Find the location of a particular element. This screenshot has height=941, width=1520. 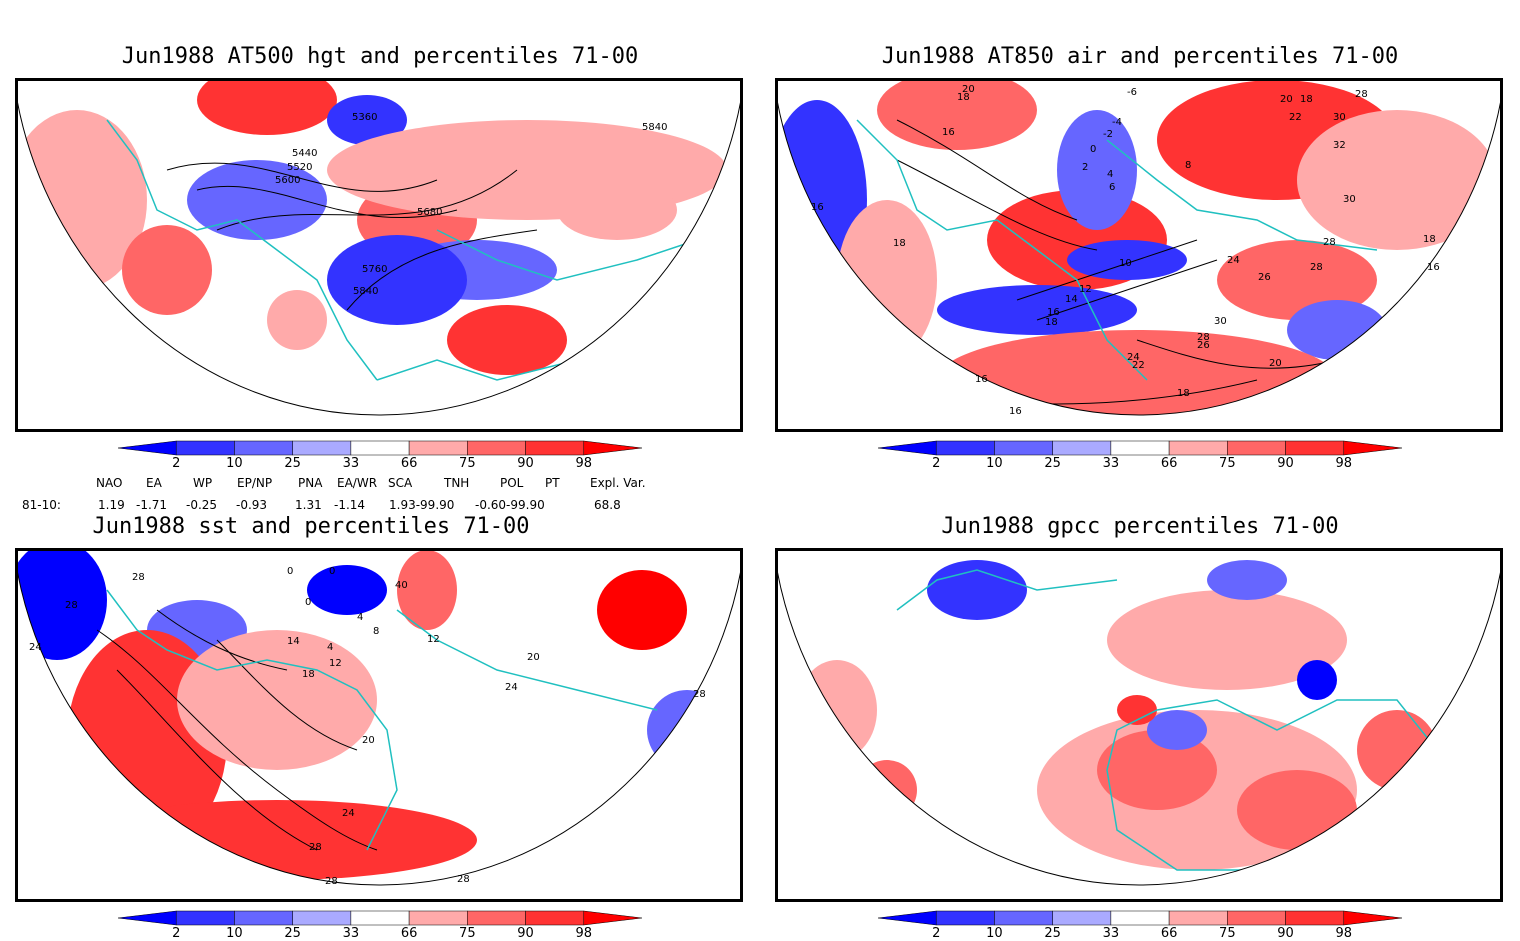

index-value: -1.14 is located at coordinates (350, 505).